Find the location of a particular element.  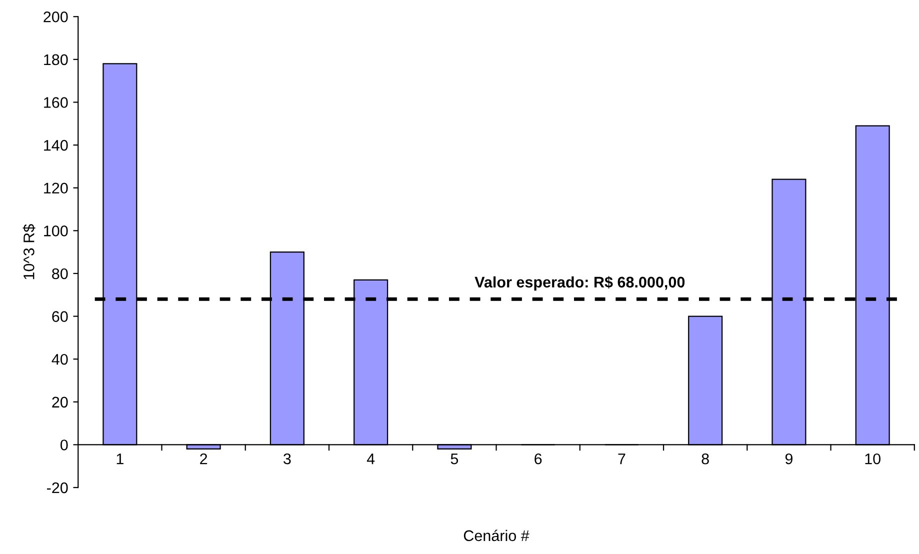

y-tick-label: 120 is located at coordinates (56, 188).